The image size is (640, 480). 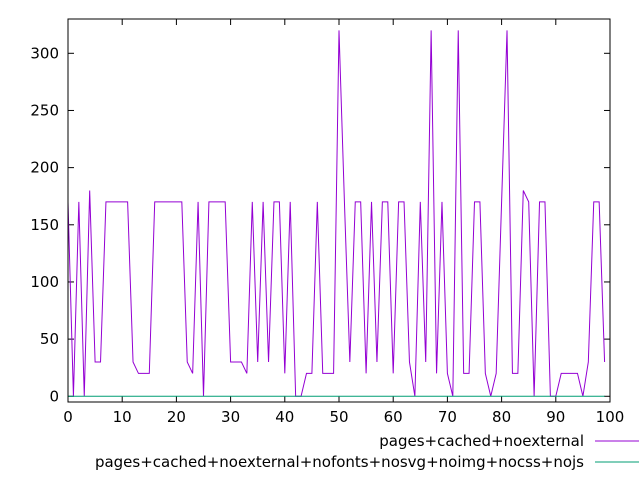 I want to click on x-tick-label: 40, so click(x=284, y=417).